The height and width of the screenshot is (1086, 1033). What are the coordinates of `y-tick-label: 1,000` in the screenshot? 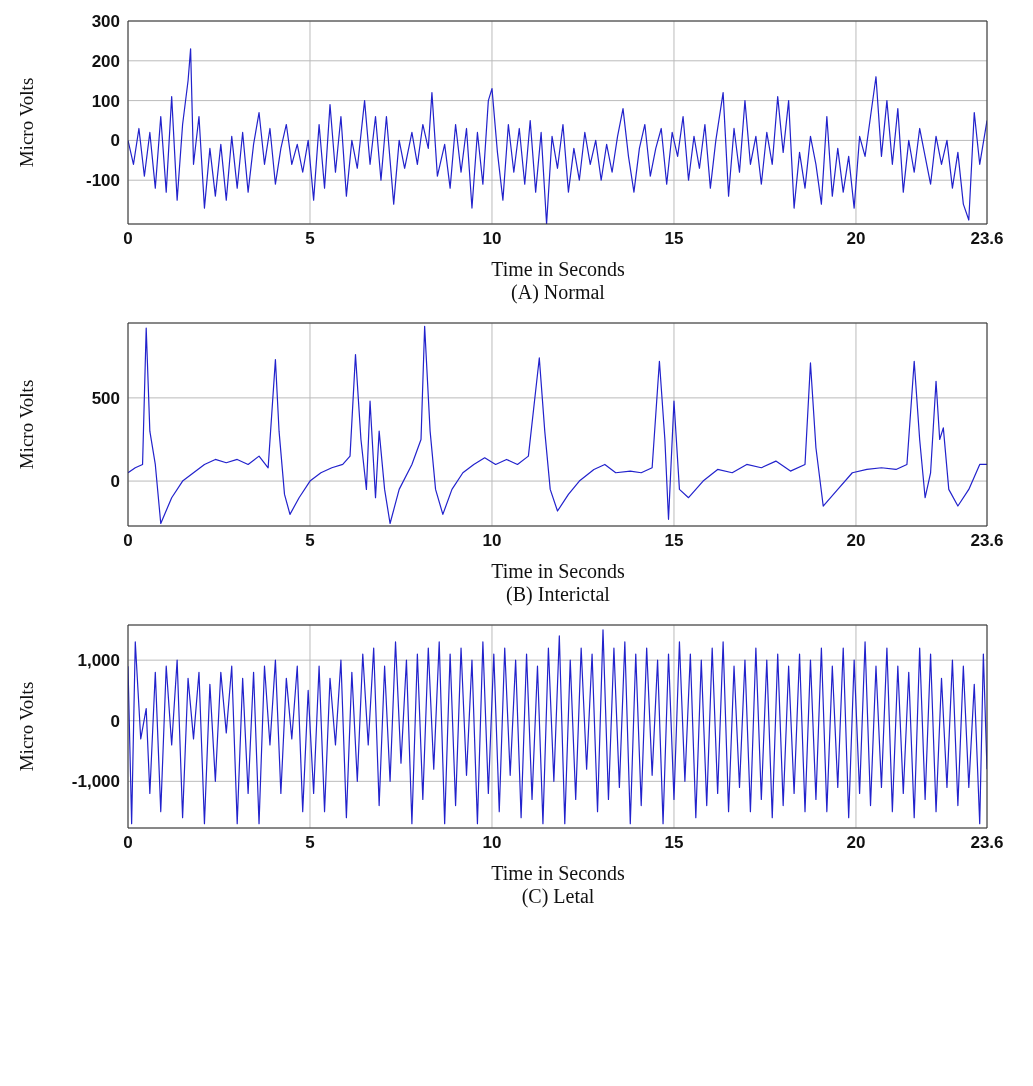 It's located at (98, 661).